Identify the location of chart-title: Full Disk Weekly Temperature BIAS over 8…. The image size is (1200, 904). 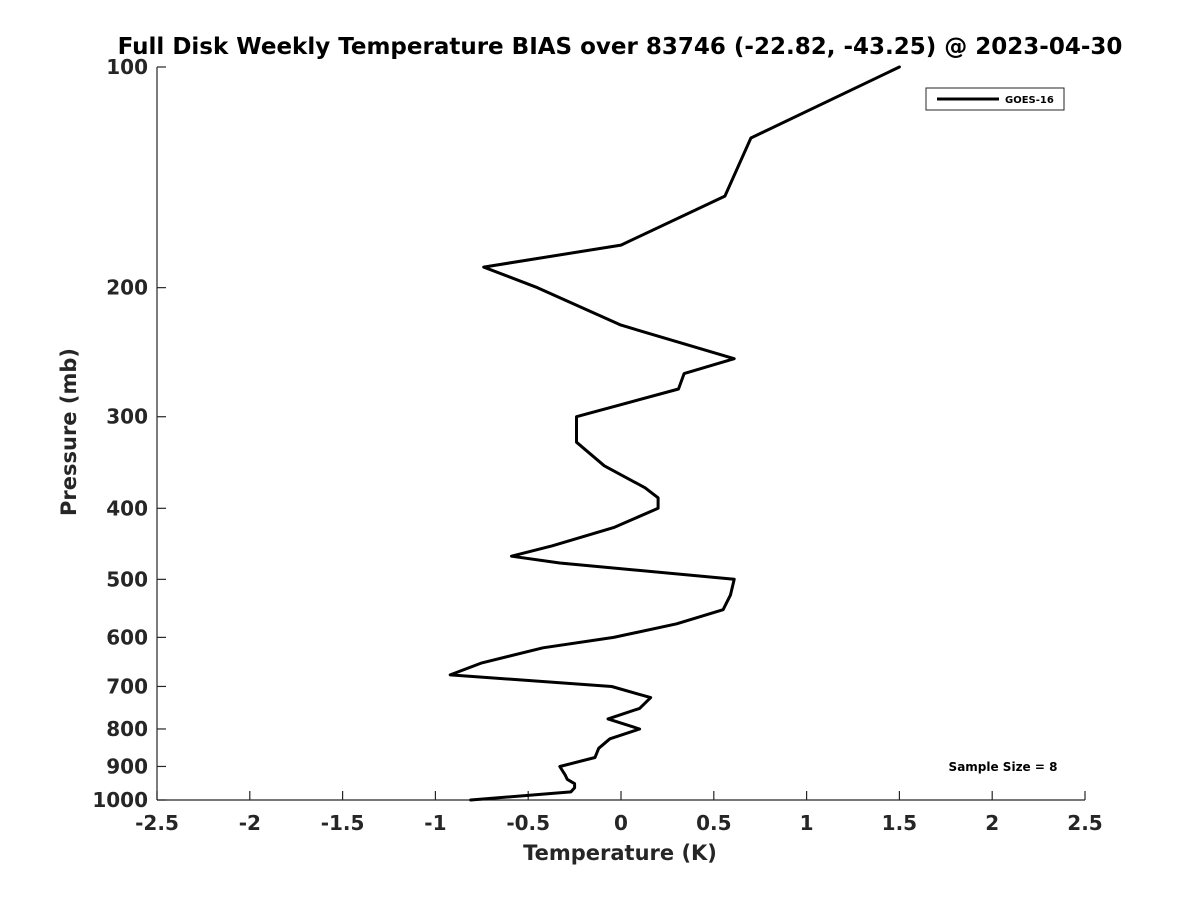
(620, 47).